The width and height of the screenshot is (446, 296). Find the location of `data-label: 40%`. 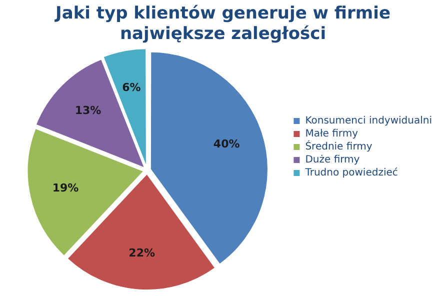

data-label: 40% is located at coordinates (226, 143).